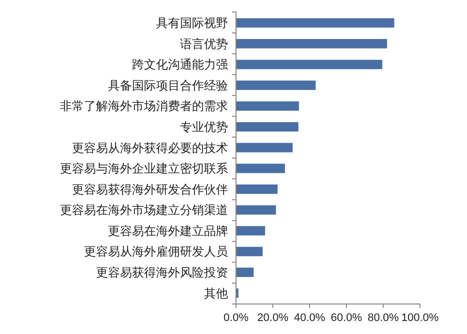 This screenshot has width=467, height=334. What do you see at coordinates (420, 318) in the screenshot?
I see `x-tick-label: 100.0%` at bounding box center [420, 318].